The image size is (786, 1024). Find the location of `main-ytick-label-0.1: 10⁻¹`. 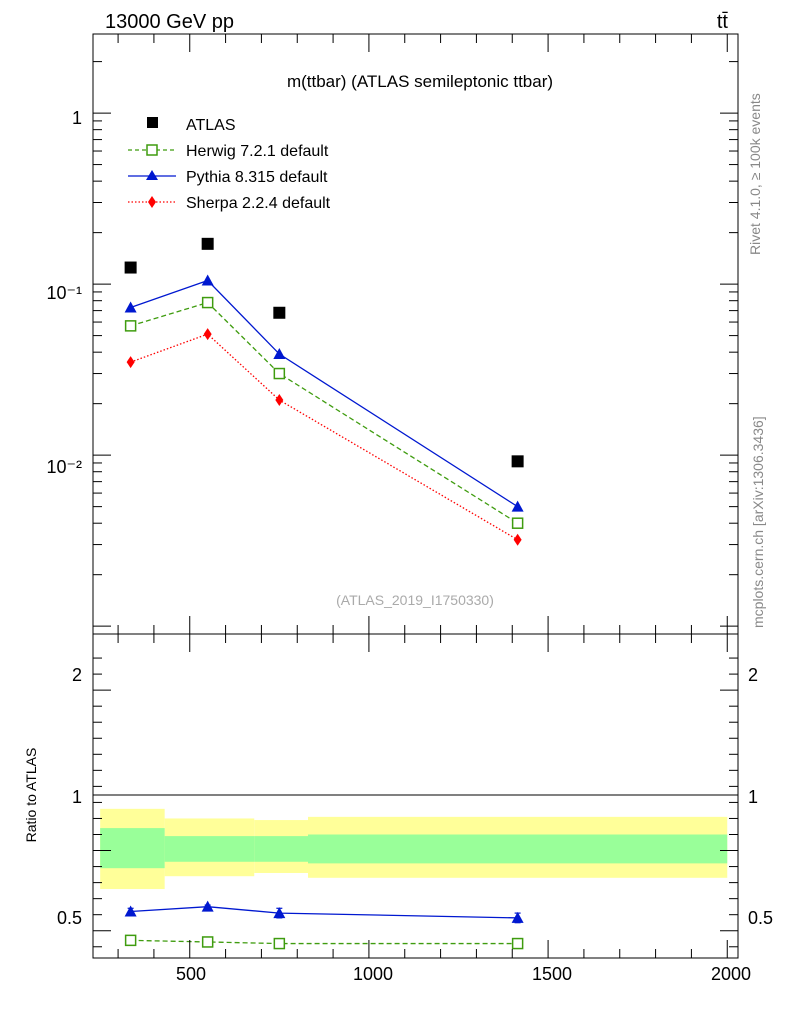

main-ytick-label-0.1: 10⁻¹ is located at coordinates (64, 293).